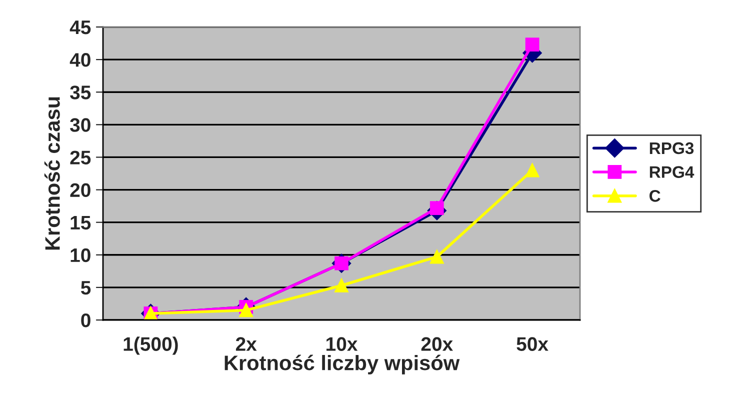 This screenshot has height=401, width=745. What do you see at coordinates (672, 148) in the screenshot?
I see `legend-label: RPG3` at bounding box center [672, 148].